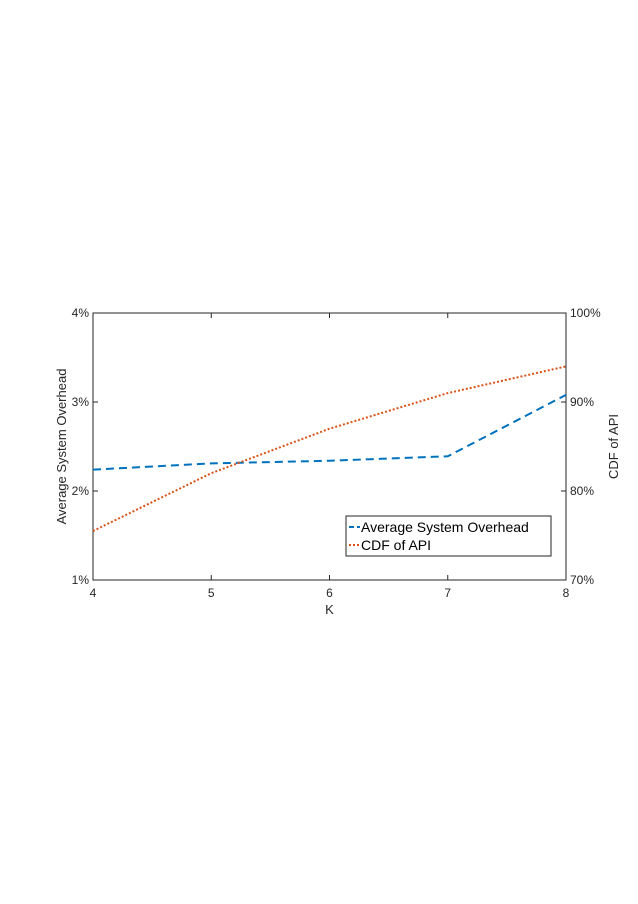 The height and width of the screenshot is (904, 638). I want to click on x-axis-label: K, so click(329, 609).